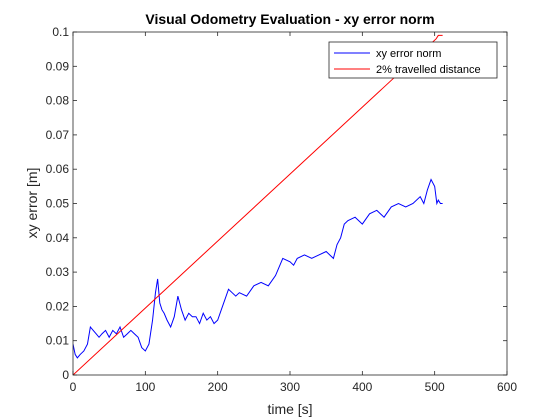 This screenshot has width=560, height=420. What do you see at coordinates (65, 375) in the screenshot?
I see `y-tick-label: 0` at bounding box center [65, 375].